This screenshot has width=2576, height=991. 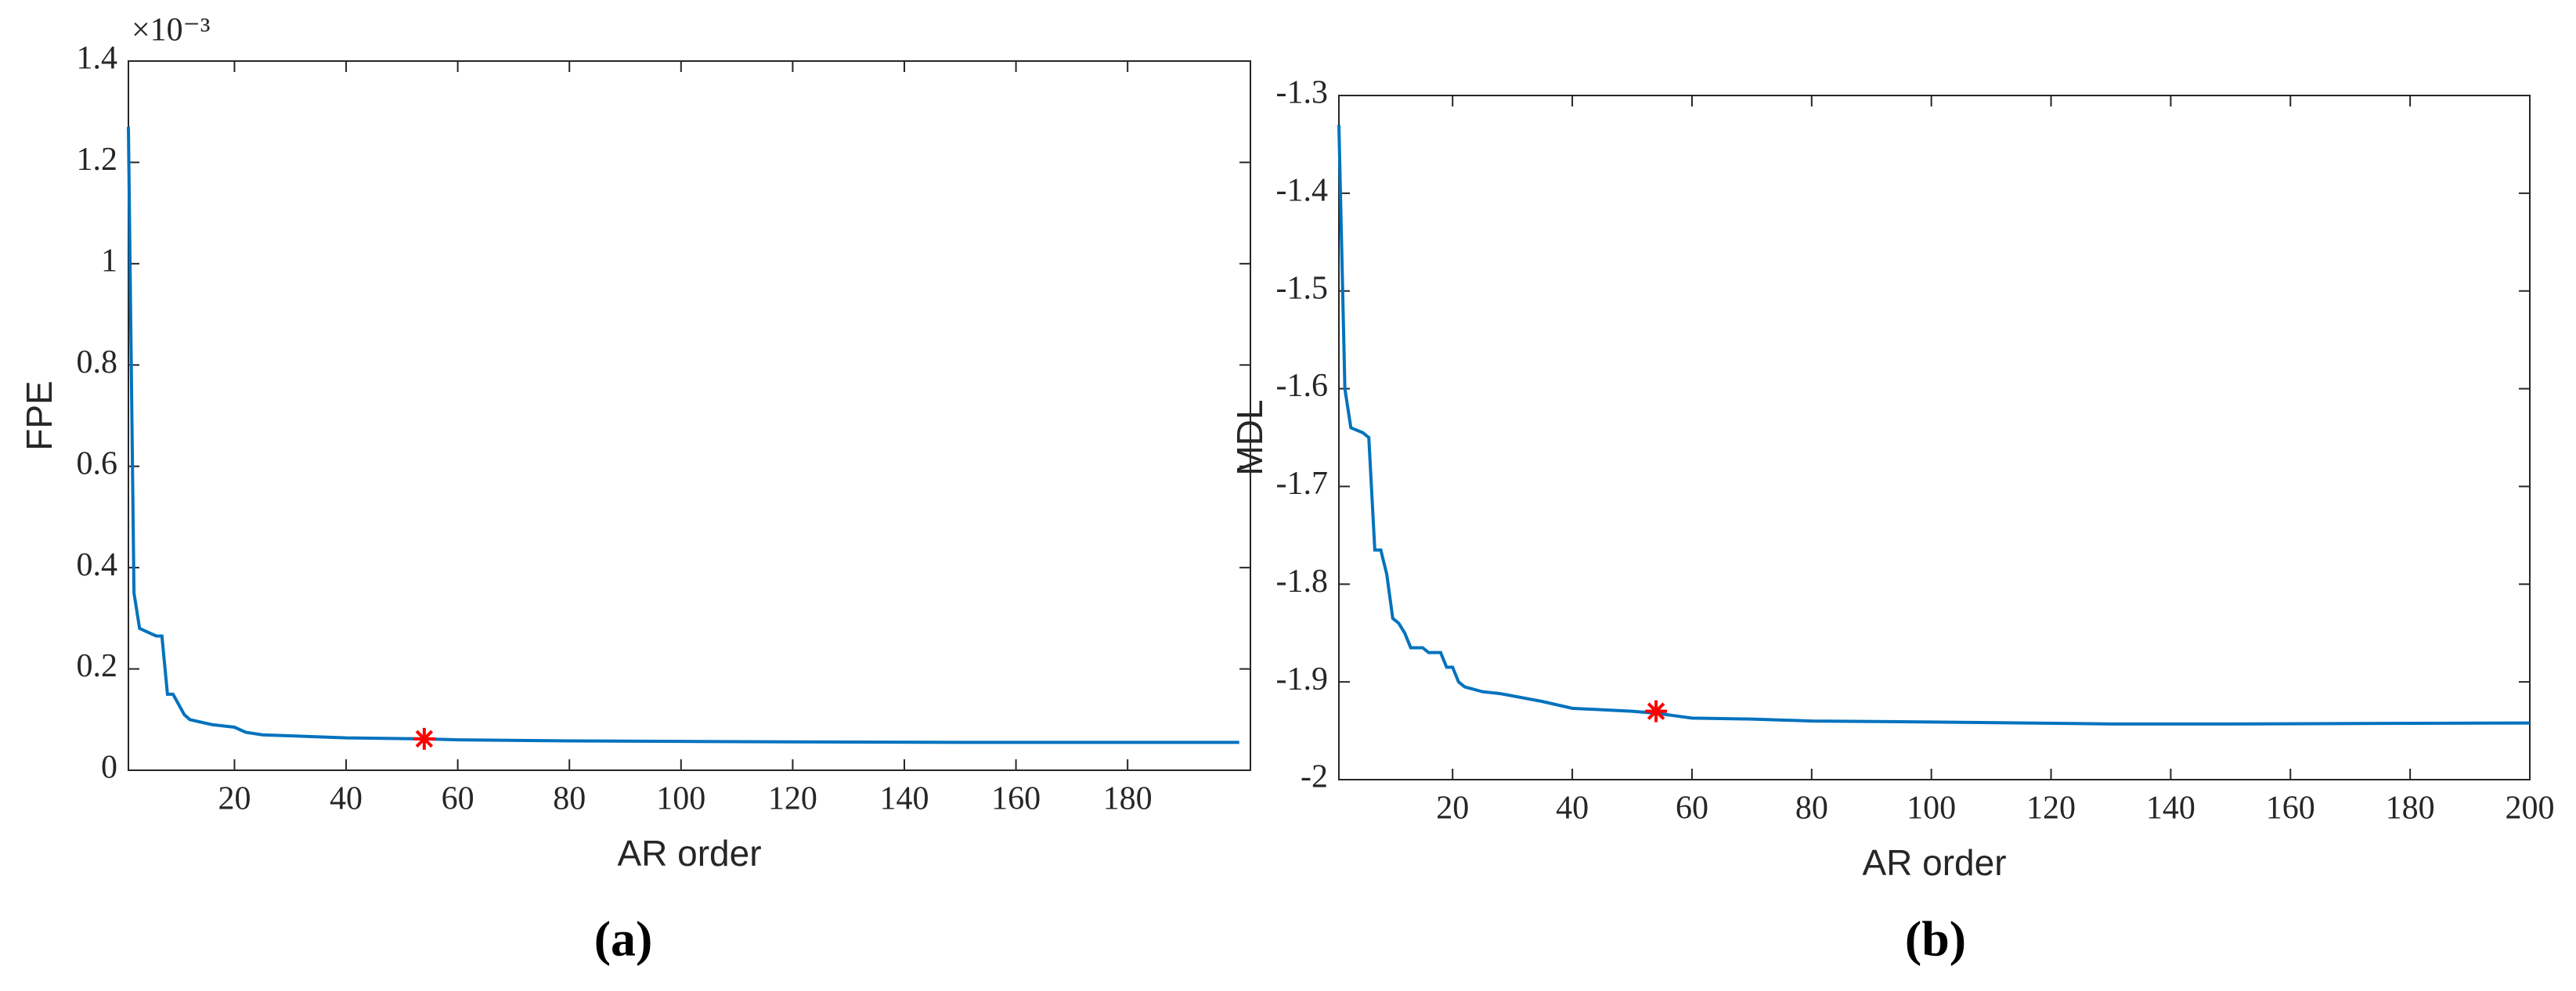 What do you see at coordinates (2531, 809) in the screenshot?
I see `x-tick-label: 200` at bounding box center [2531, 809].